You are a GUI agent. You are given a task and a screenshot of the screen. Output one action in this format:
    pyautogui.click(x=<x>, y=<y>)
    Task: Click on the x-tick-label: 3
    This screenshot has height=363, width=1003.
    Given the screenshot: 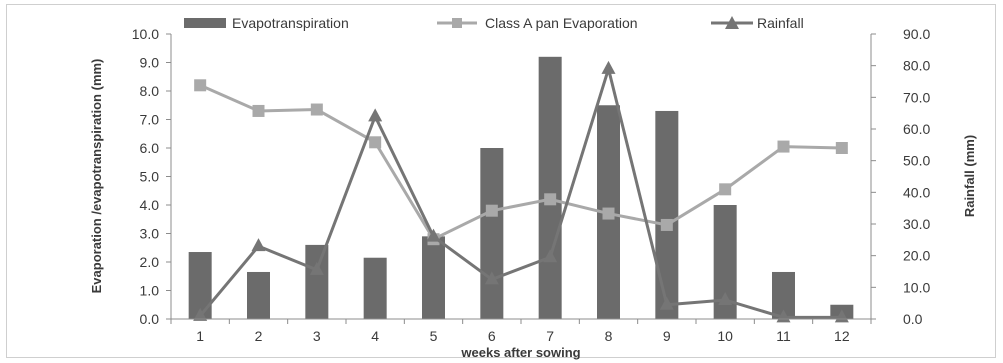 What is the action you would take?
    pyautogui.click(x=317, y=336)
    